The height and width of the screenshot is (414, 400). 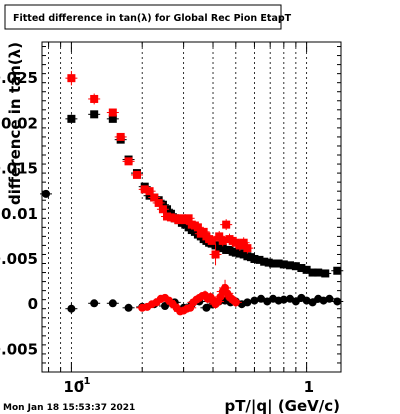 What do you see at coordinates (19, 123) in the screenshot?
I see `y-tick-label: 0.02` at bounding box center [19, 123].